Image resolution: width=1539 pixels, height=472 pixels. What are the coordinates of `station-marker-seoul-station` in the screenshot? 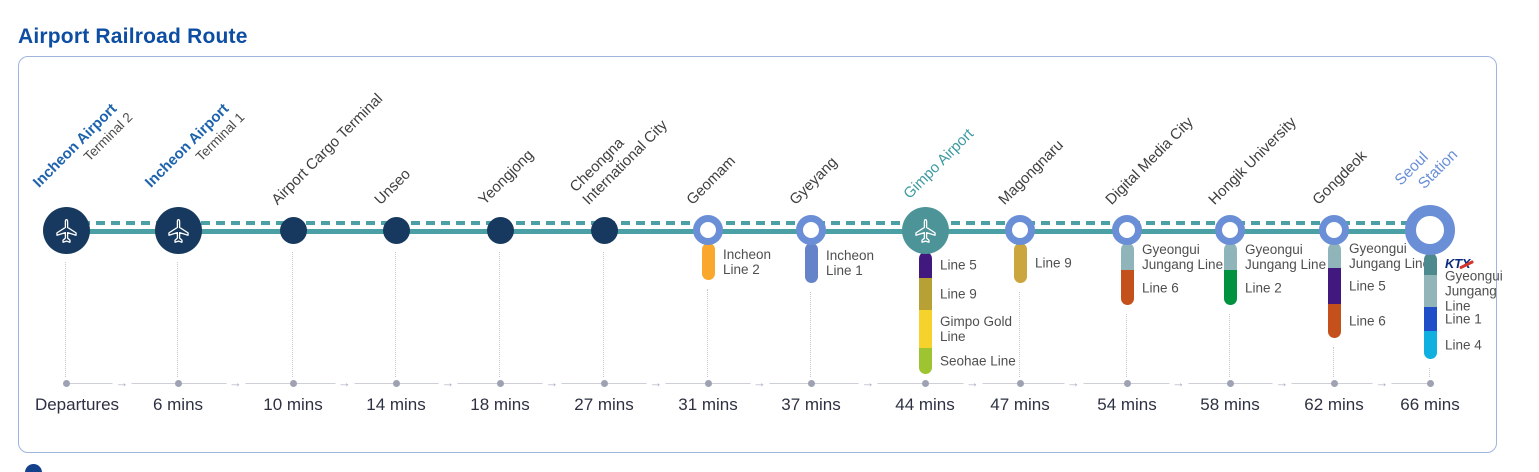 It's located at (1430, 230).